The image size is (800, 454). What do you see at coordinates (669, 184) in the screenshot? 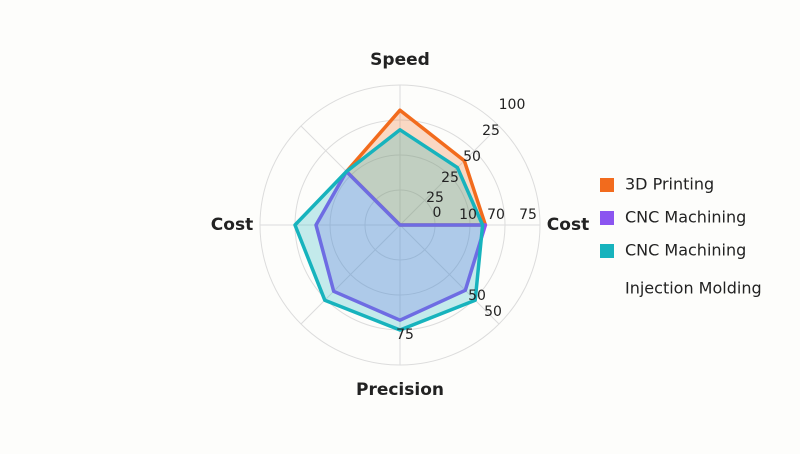
I see `legend-label: 3D Printing` at bounding box center [669, 184].